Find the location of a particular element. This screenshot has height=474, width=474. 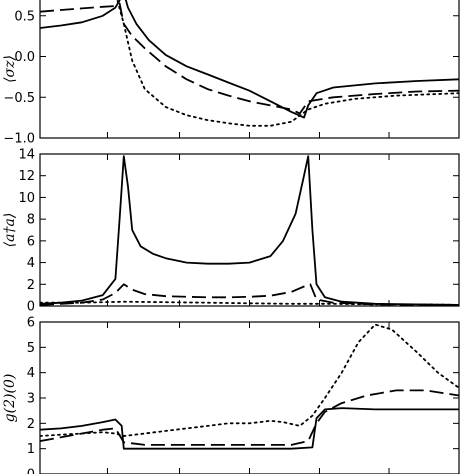

y-tick-label: −0.5 is located at coordinates (19, 98).